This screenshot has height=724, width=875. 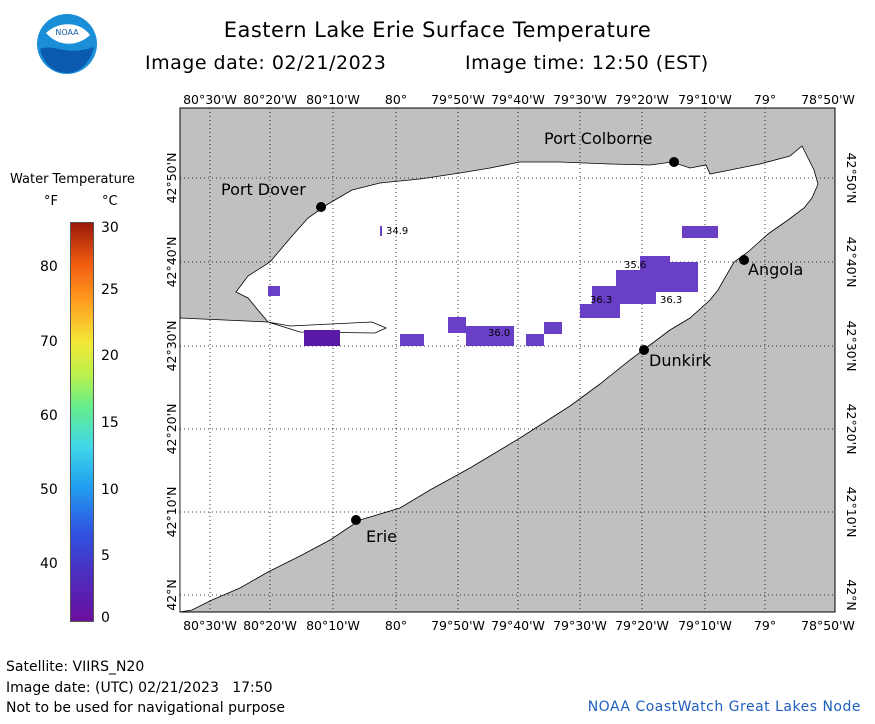 What do you see at coordinates (72, 179) in the screenshot?
I see `legend-title: Water Temperature` at bounding box center [72, 179].